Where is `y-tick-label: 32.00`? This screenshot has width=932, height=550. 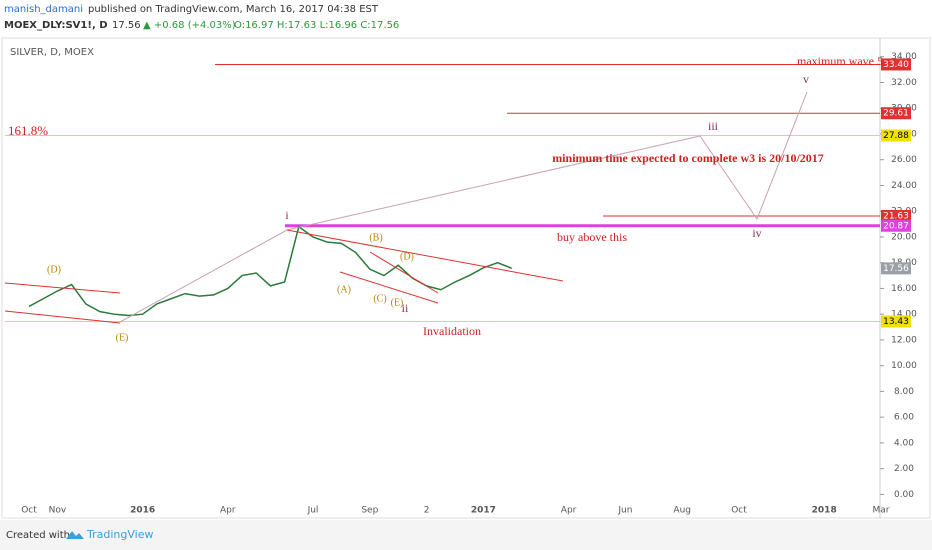
y-tick-label: 32.00 is located at coordinates (904, 83).